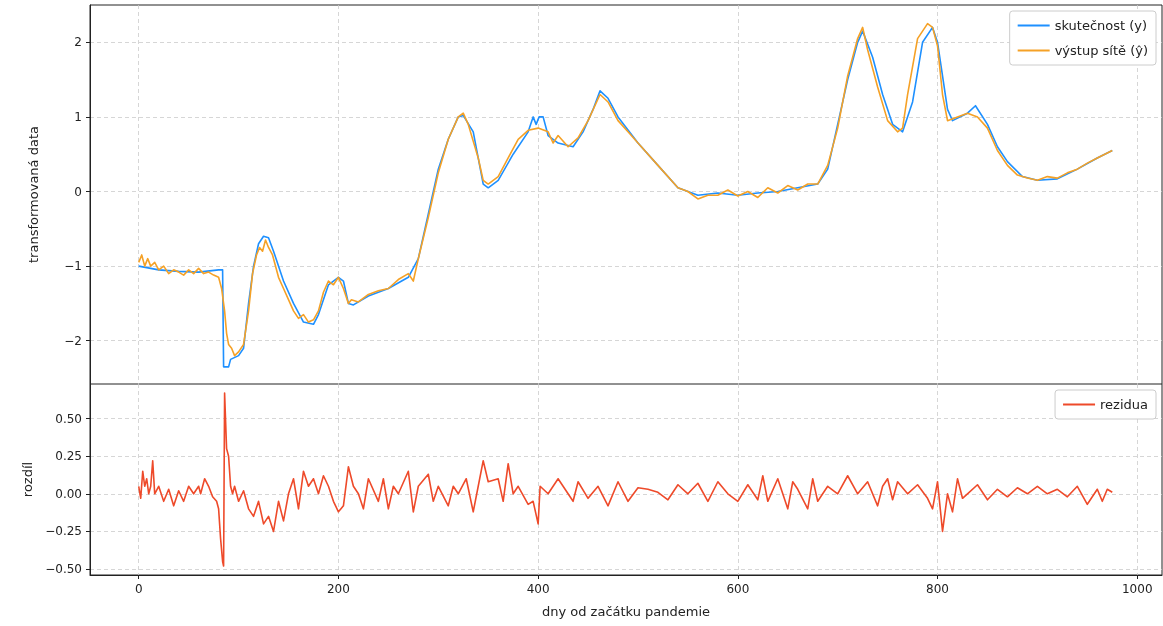 The image size is (1163, 626). What do you see at coordinates (33, 194) in the screenshot?
I see `y-axis-title: transformovaná data` at bounding box center [33, 194].